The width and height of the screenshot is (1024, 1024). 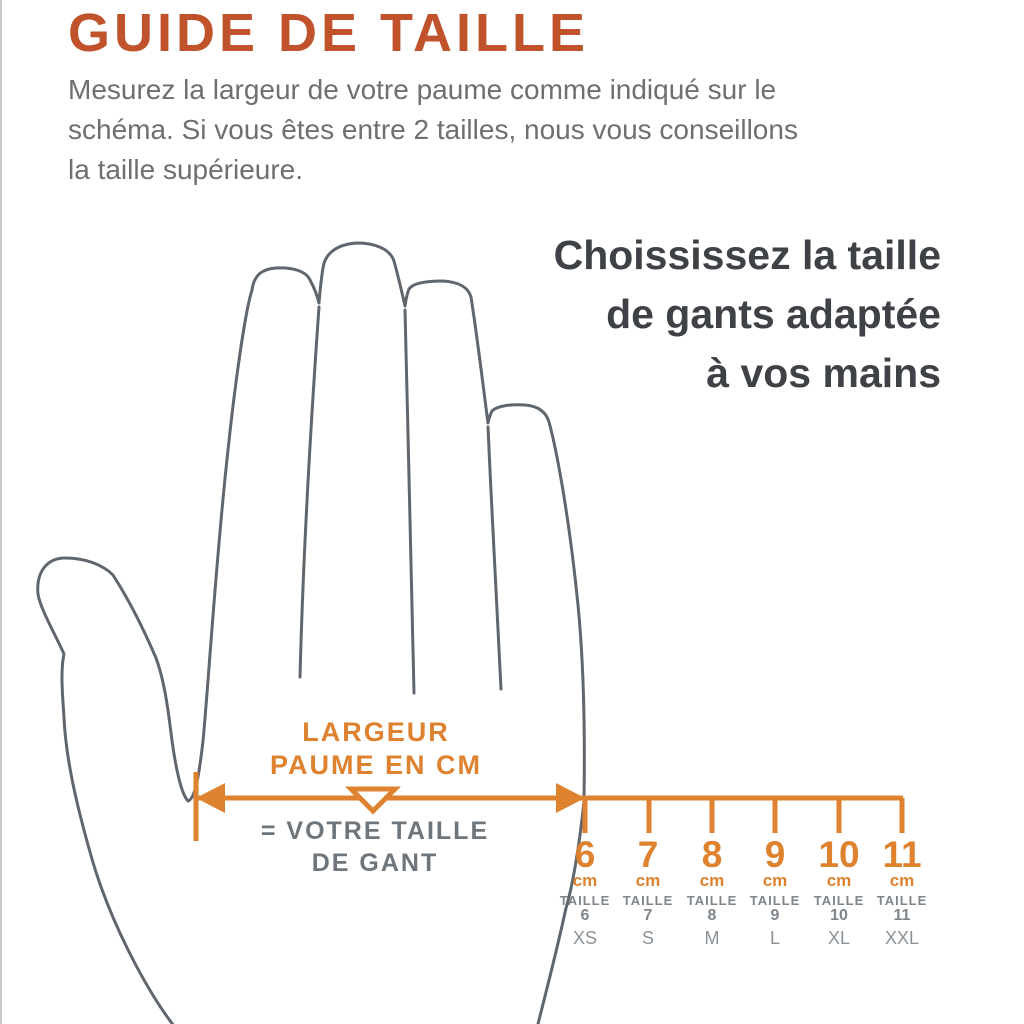 What do you see at coordinates (186, 169) in the screenshot?
I see `subtitle-line-3: la taille supérieure.` at bounding box center [186, 169].